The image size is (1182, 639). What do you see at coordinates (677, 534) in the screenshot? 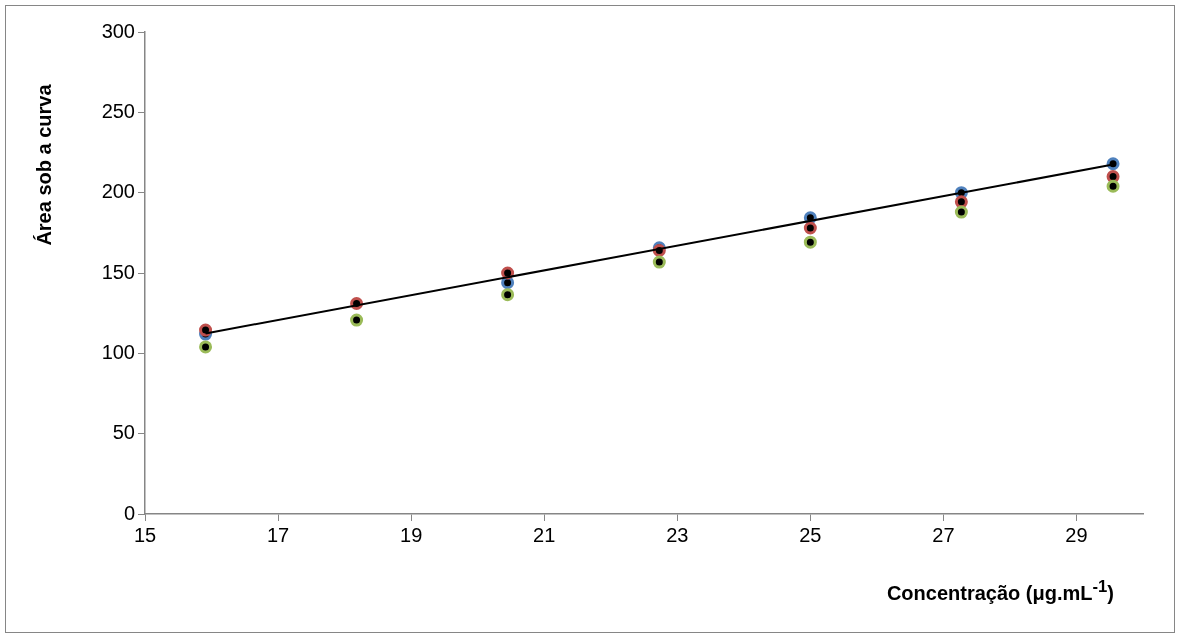
I see `x-tick-label: 23` at bounding box center [677, 534].